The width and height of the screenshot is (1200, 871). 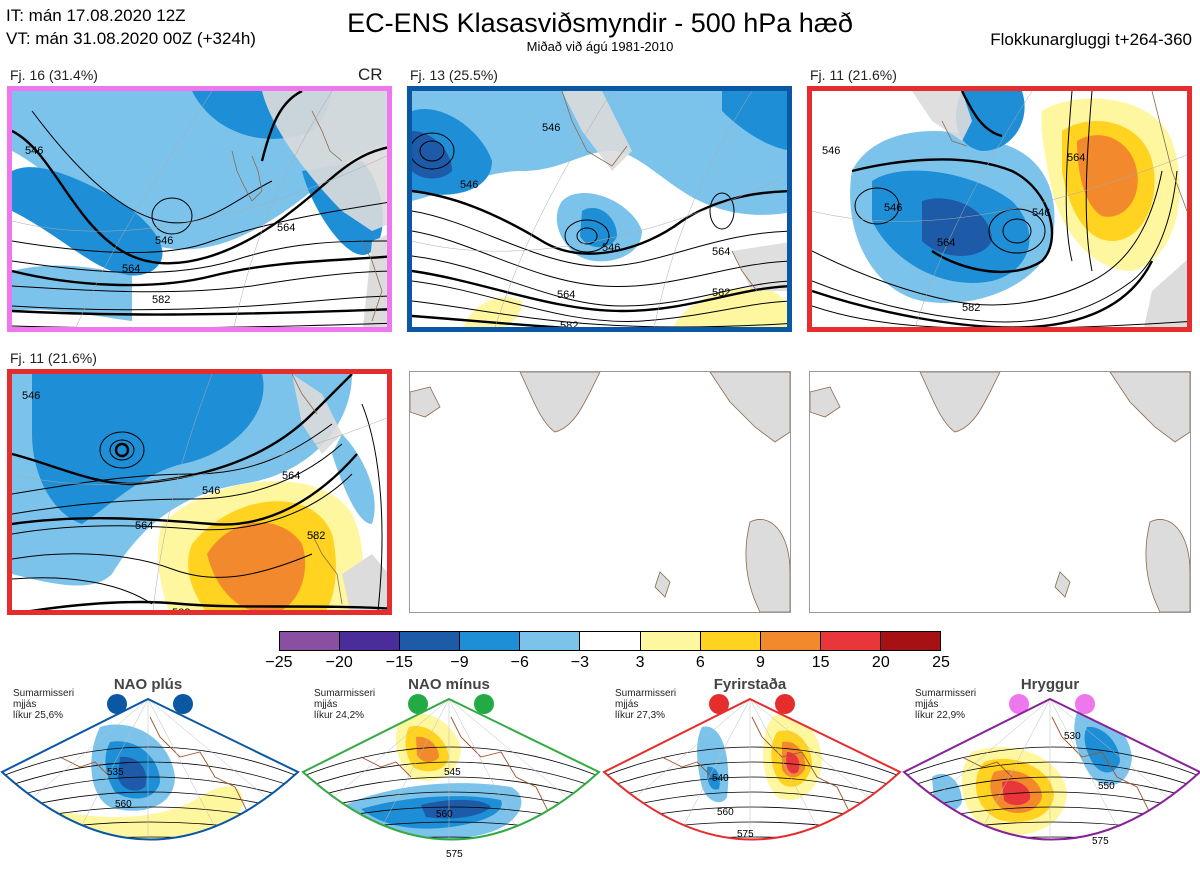 I want to click on classification-window: Flokkunargluggi t+264-360, so click(x=1091, y=39).